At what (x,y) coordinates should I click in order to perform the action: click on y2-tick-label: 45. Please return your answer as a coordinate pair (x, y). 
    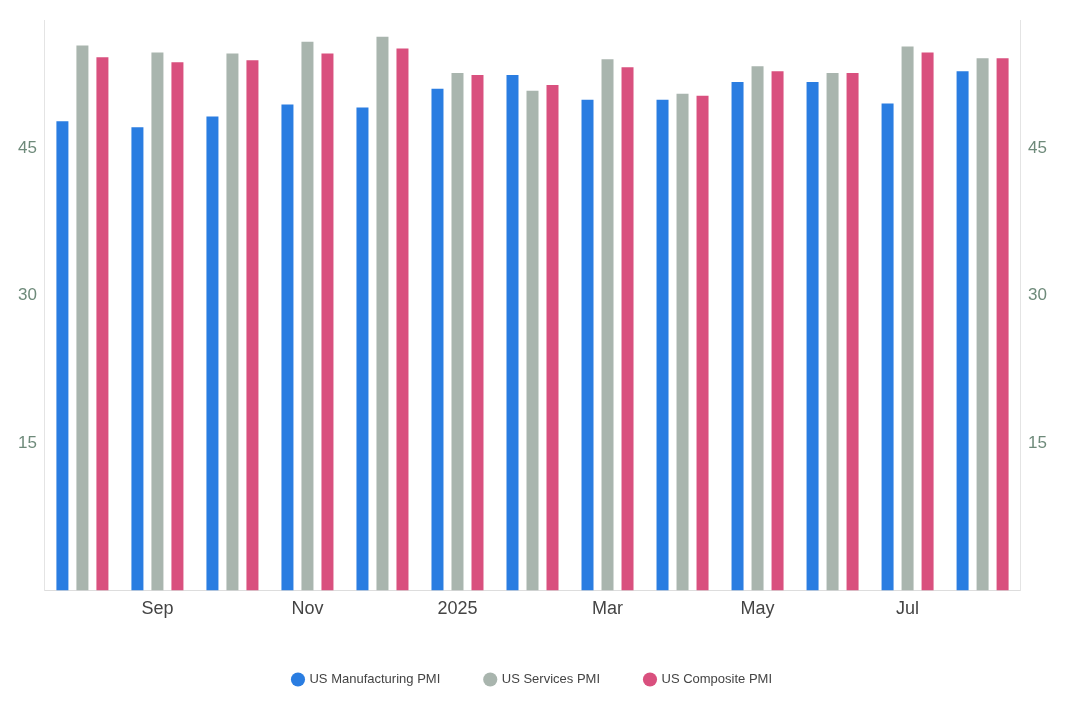
    Looking at the image, I should click on (1038, 147).